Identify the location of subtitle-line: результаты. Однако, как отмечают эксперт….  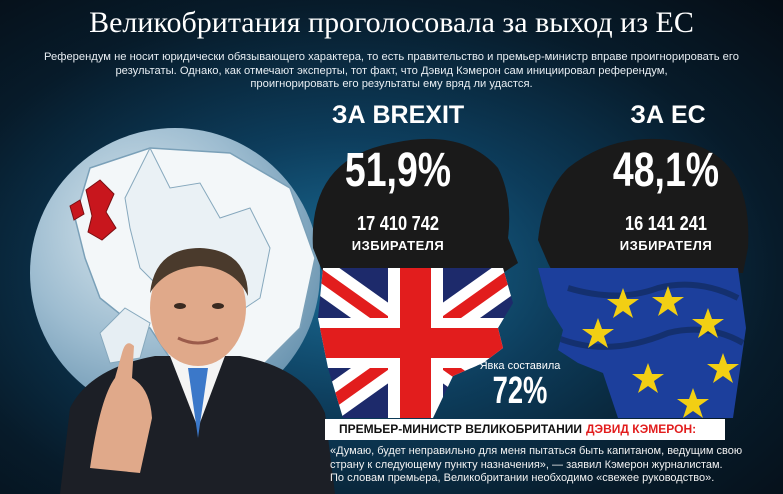
(391, 70).